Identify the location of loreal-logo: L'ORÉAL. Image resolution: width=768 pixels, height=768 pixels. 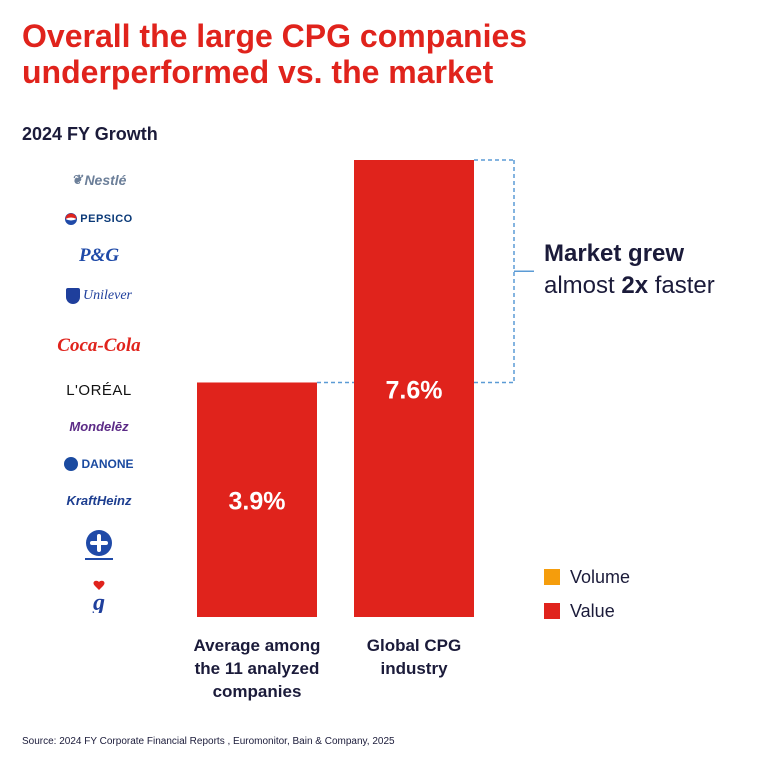
(99, 390).